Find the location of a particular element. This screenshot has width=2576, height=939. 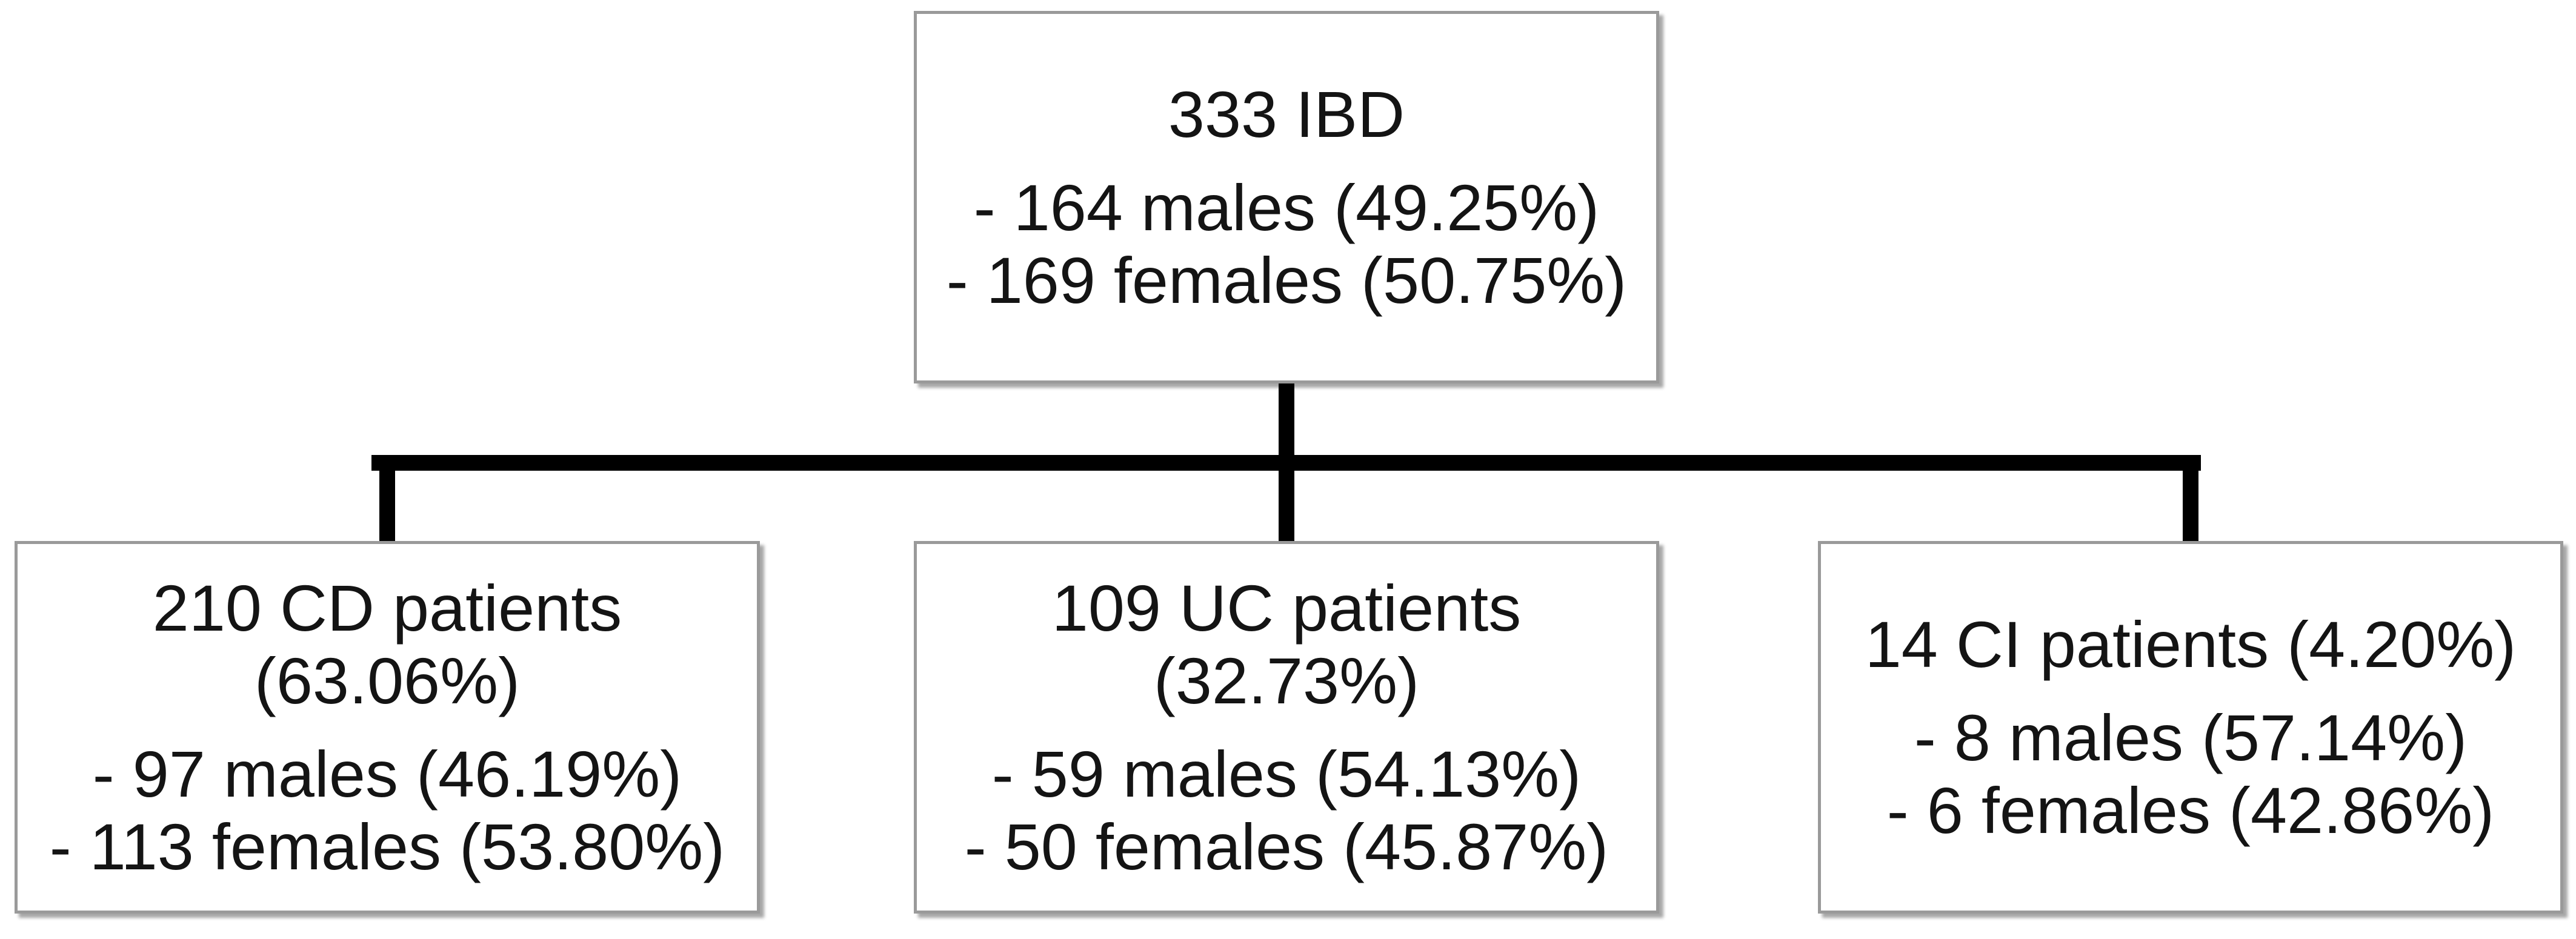

ibd-females: - 169 females (50.75%) is located at coordinates (1286, 280).